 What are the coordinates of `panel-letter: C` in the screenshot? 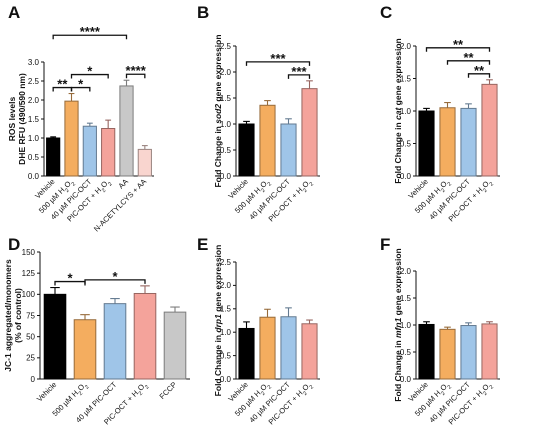 It's located at (386, 12).